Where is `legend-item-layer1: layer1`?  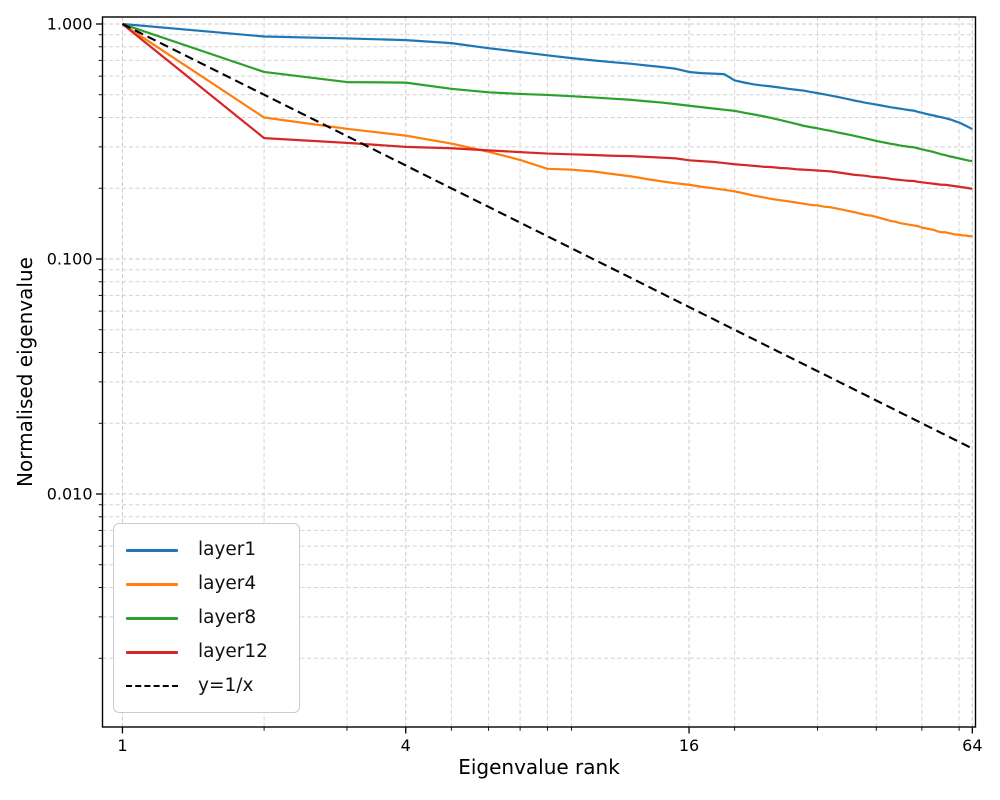
legend-item-layer1: layer1 is located at coordinates (206, 550).